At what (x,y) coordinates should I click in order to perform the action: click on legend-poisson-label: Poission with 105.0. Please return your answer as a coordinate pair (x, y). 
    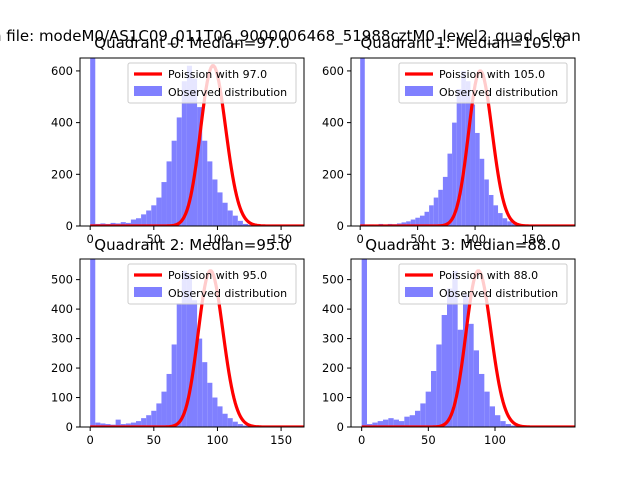
    Looking at the image, I should click on (492, 74).